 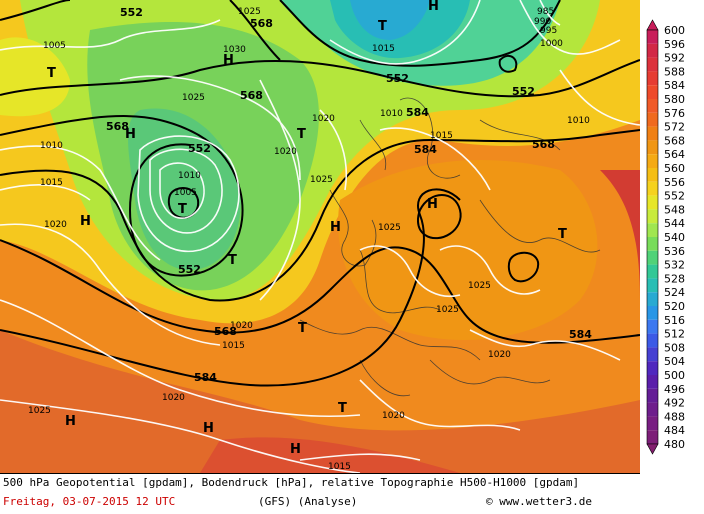 I want to click on scale-label: 560, so click(x=674, y=168).